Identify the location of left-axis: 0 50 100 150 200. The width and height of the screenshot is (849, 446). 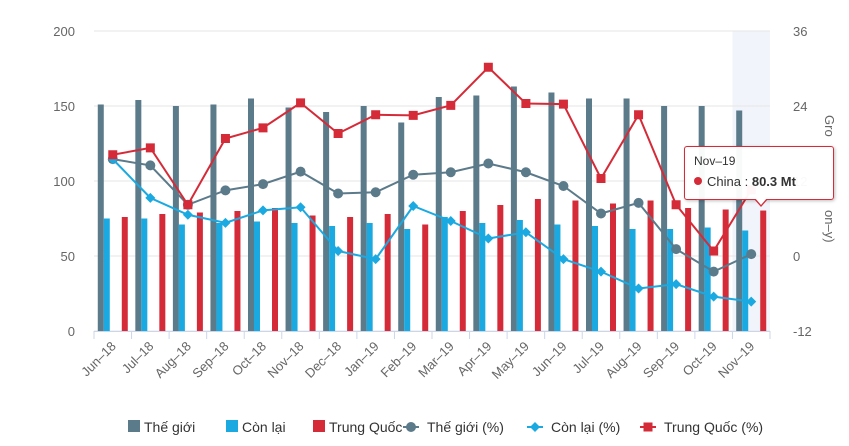
(64, 181).